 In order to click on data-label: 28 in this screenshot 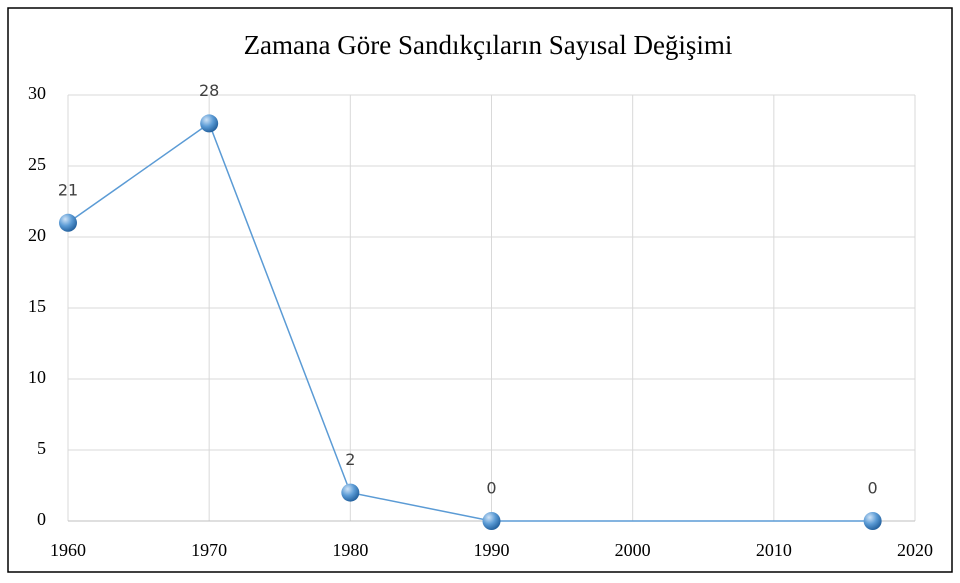, I will do `click(209, 90)`.